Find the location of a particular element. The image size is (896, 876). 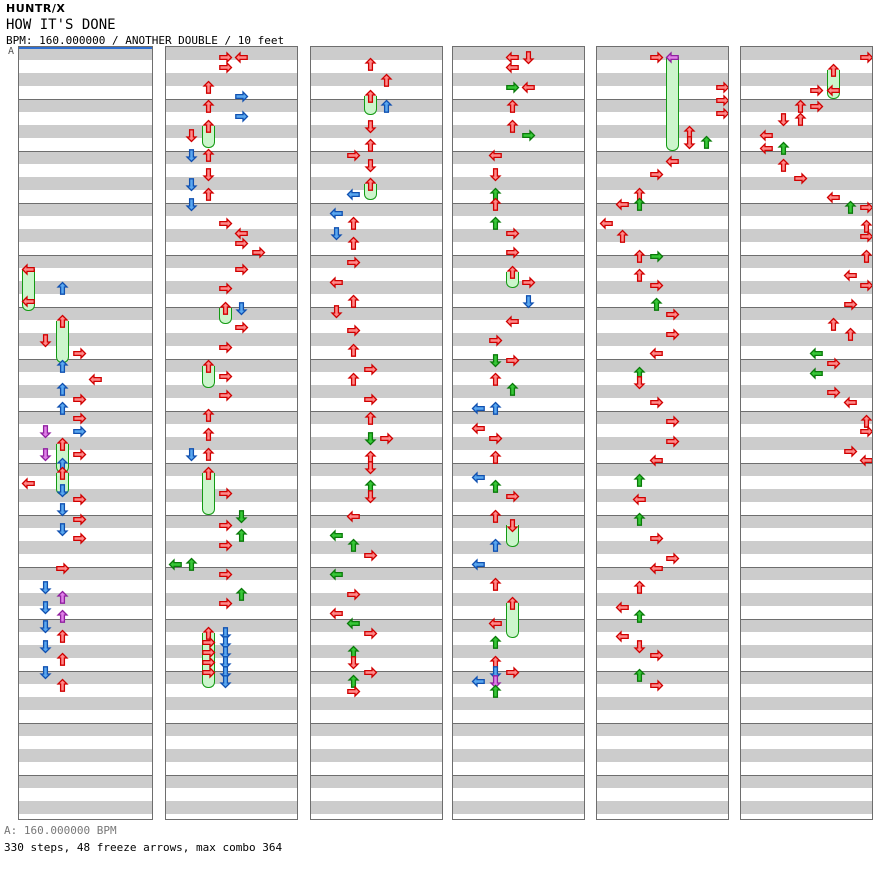

note-layer is located at coordinates (376, 433).